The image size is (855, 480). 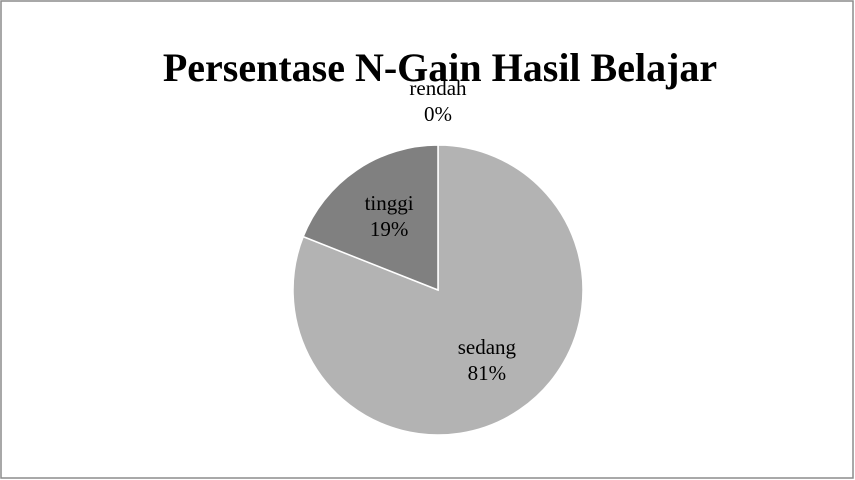 What do you see at coordinates (440, 67) in the screenshot?
I see `chart-title: Persentase N-Gain Hasil Belajar` at bounding box center [440, 67].